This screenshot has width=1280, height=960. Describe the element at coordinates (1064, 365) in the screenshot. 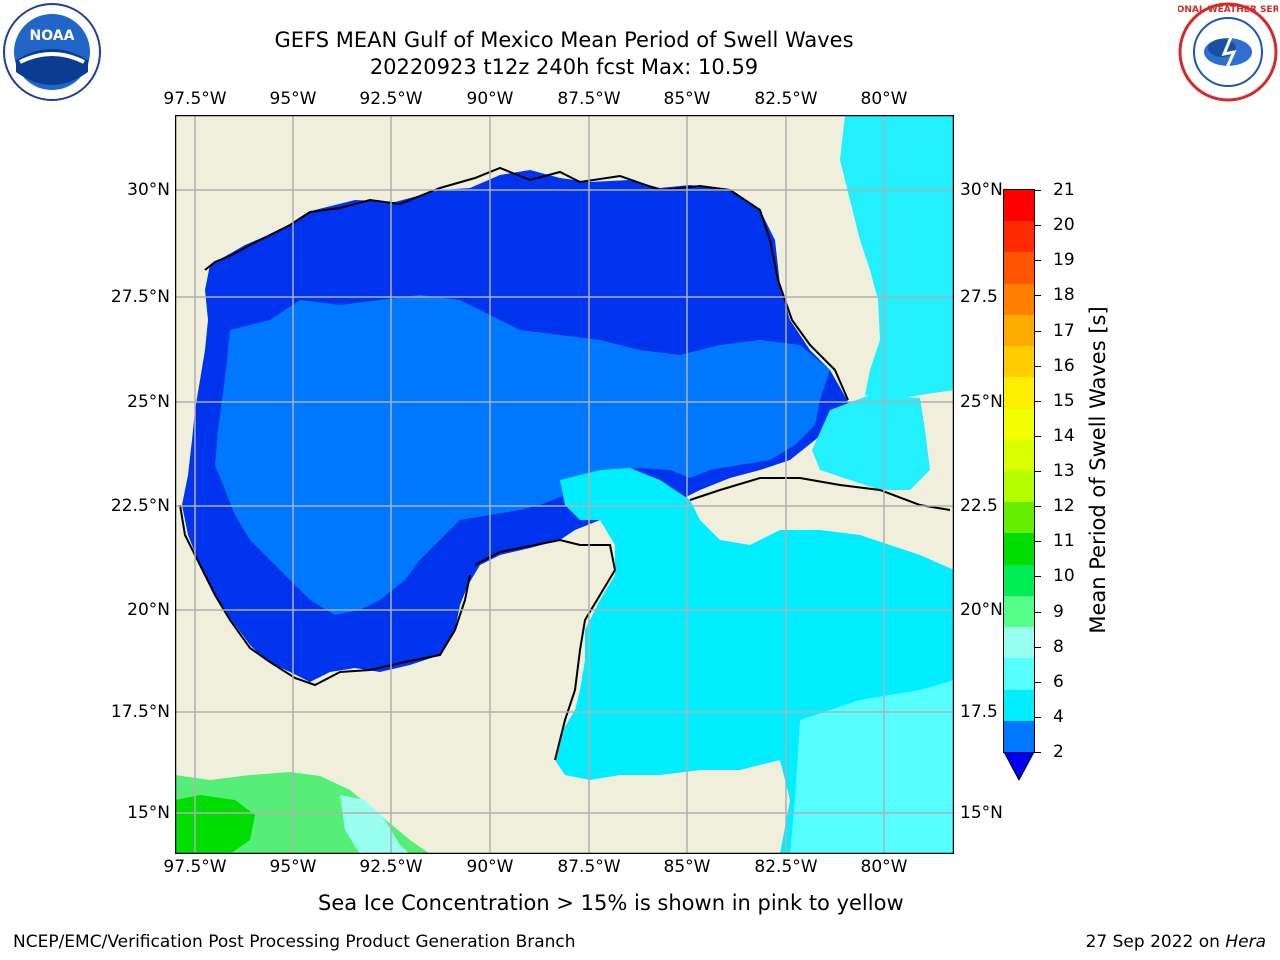

I see `colorbar-tick-label: 16` at that location.